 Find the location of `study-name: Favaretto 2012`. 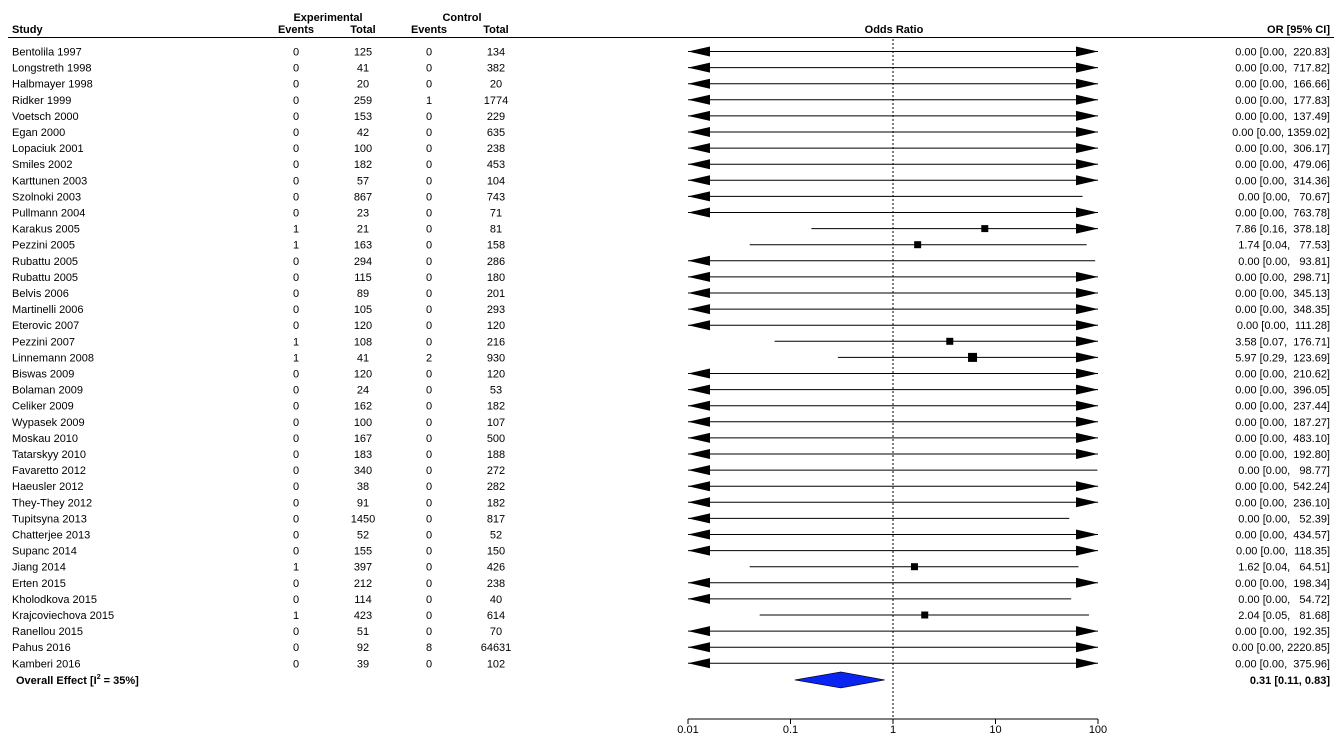

study-name: Favaretto 2012 is located at coordinates (49, 471).